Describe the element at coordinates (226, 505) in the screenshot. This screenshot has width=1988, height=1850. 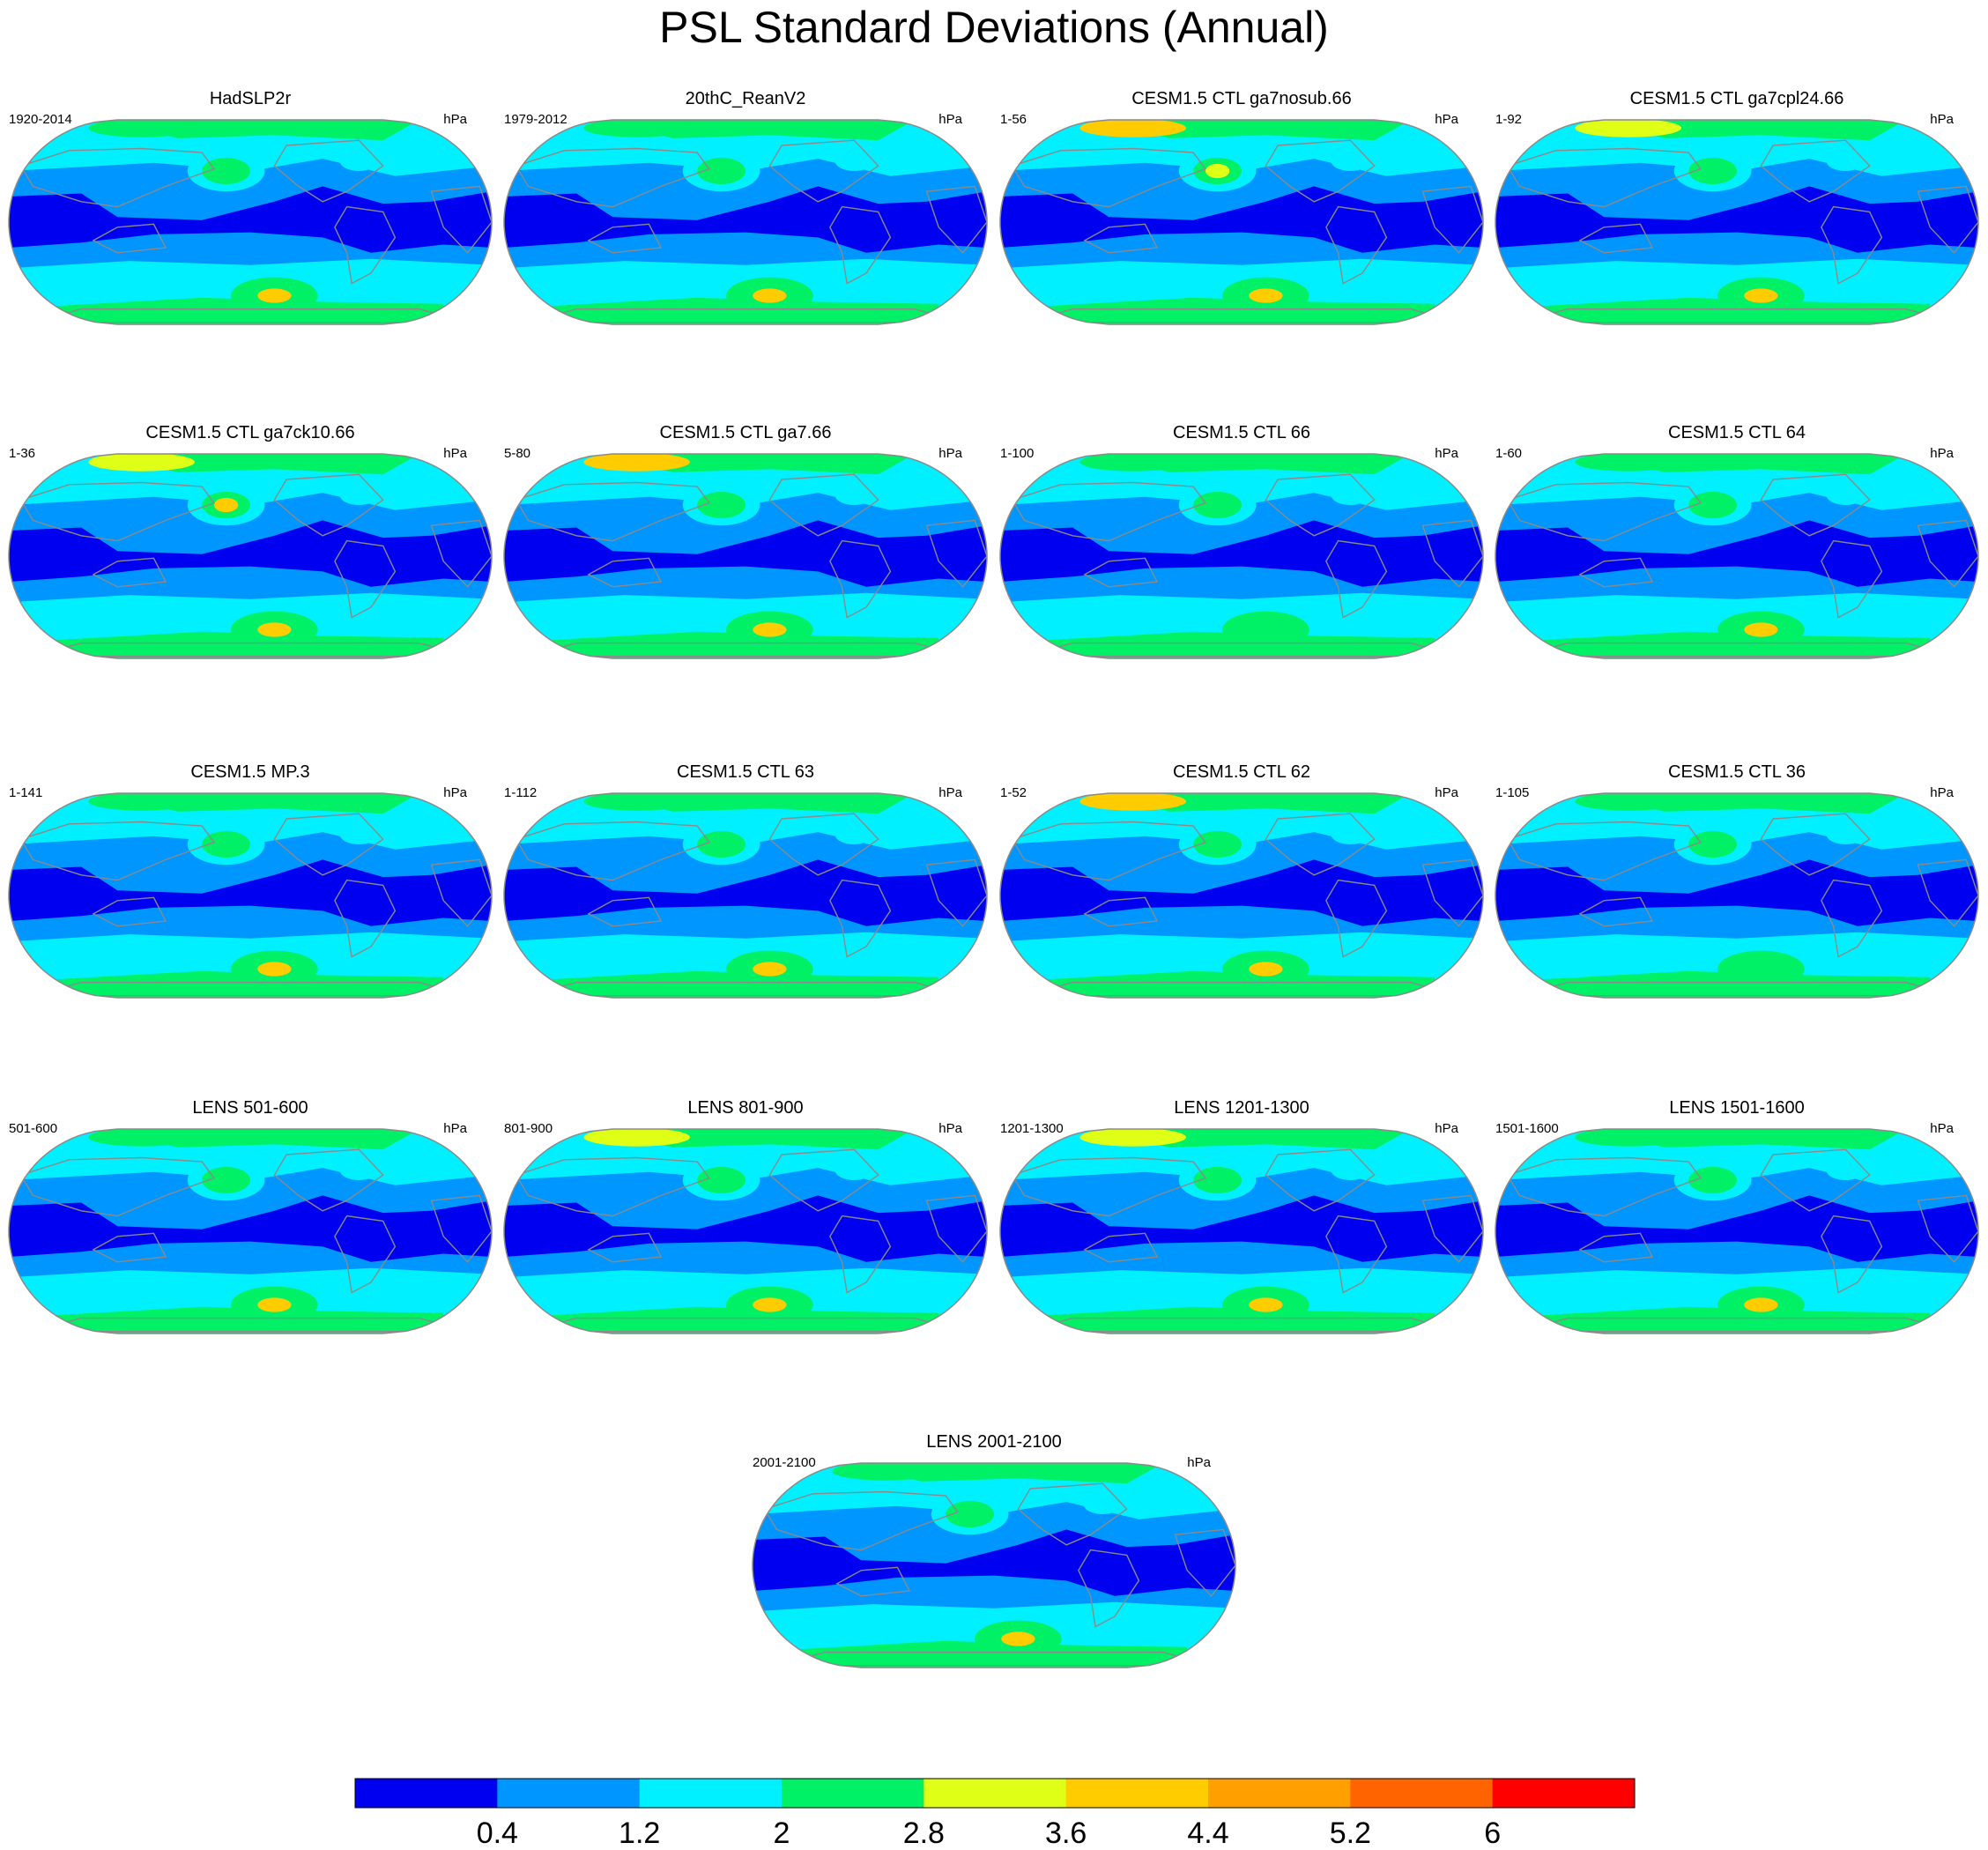
I see `north-pacific-peak` at that location.